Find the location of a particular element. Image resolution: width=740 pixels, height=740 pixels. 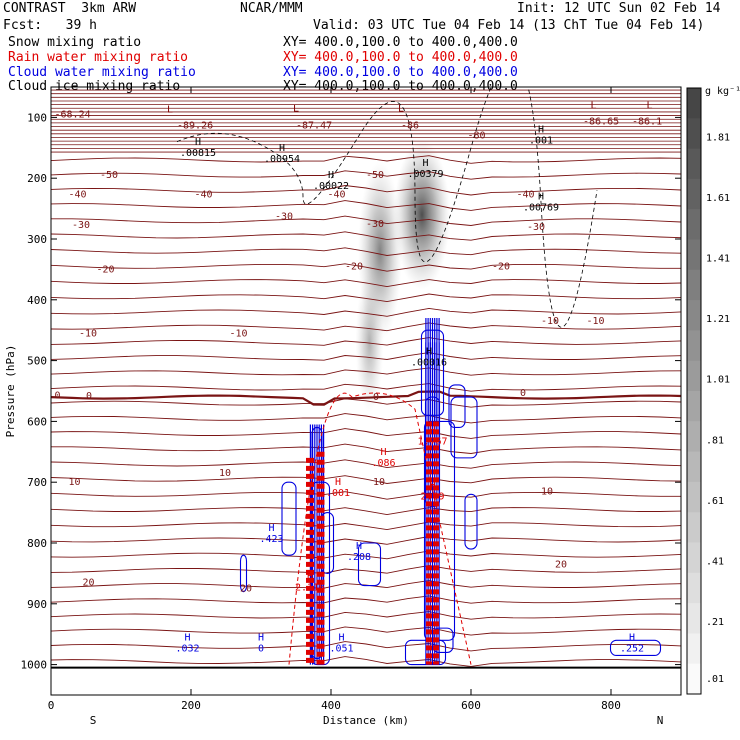

isotherm-label: -87.47 is located at coordinates (314, 125).